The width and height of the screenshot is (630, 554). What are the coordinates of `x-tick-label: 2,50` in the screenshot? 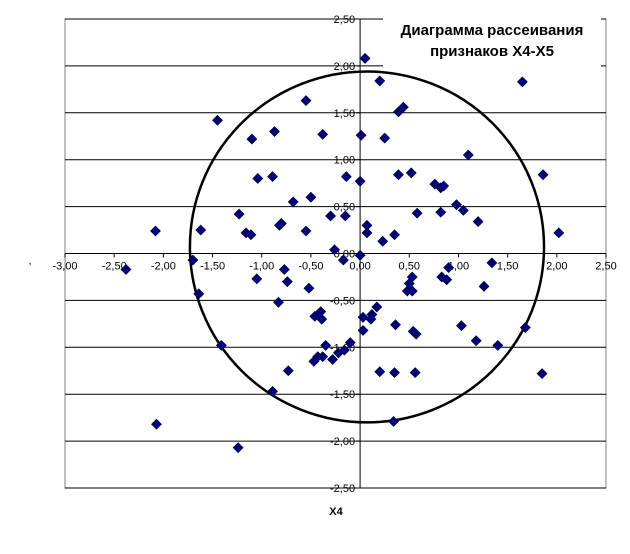 It's located at (605, 267).